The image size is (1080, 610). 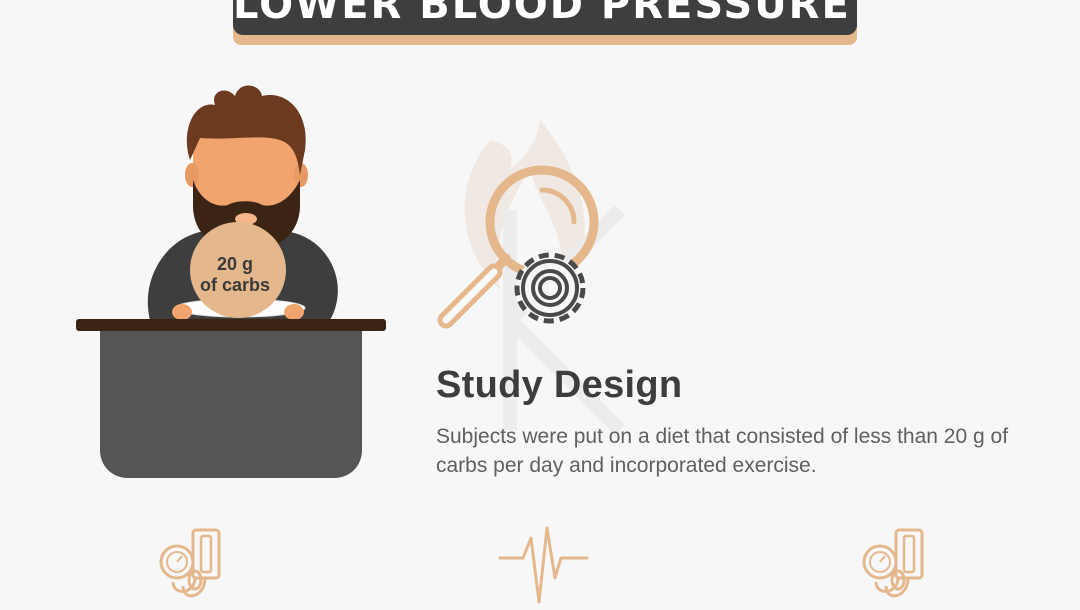 I want to click on magnifier-icon, so click(x=518, y=247).